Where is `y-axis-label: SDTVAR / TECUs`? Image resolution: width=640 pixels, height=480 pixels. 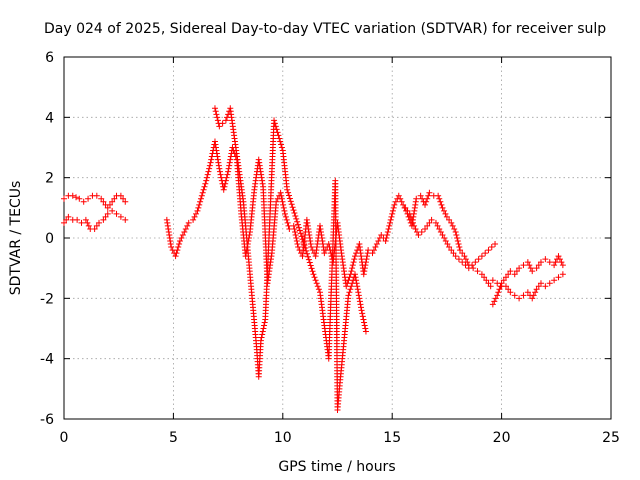 y-axis-label: SDTVAR / TECUs is located at coordinates (16, 238).